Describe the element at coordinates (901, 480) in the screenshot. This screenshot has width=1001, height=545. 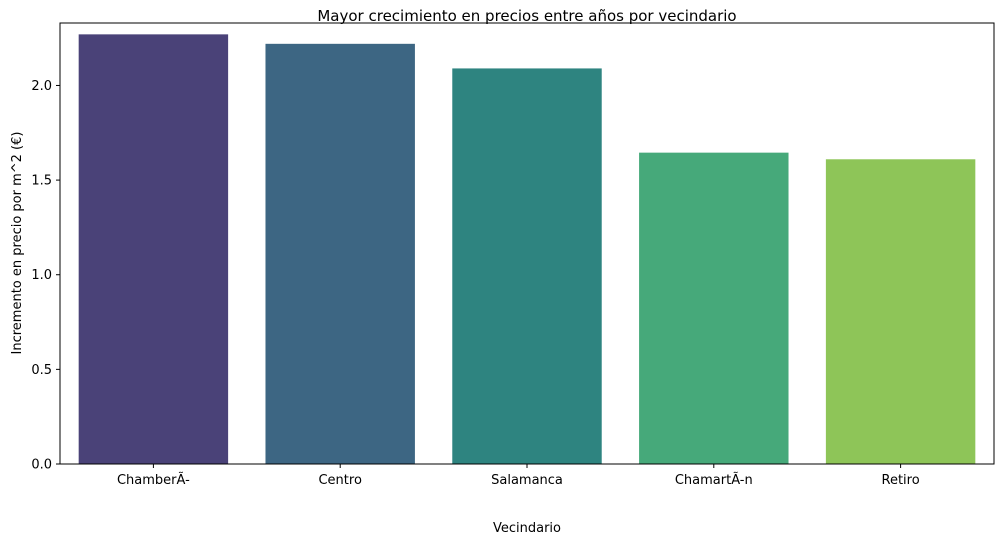
I see `x-tick-label: Retiro` at that location.